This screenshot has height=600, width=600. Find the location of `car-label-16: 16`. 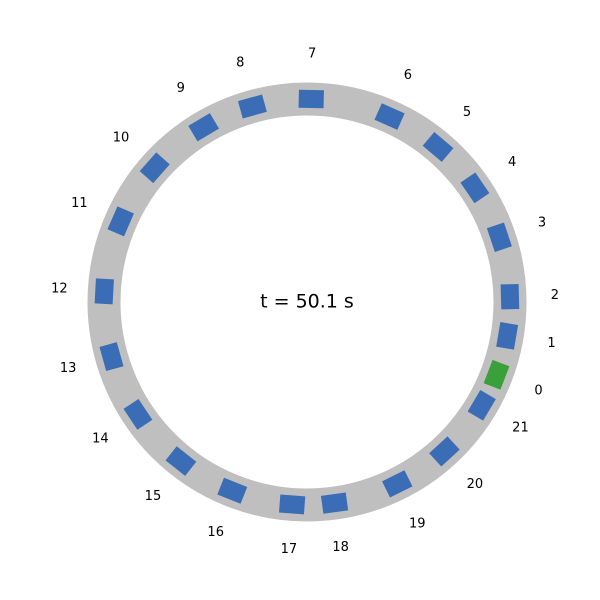

car-label-16: 16 is located at coordinates (215, 532).